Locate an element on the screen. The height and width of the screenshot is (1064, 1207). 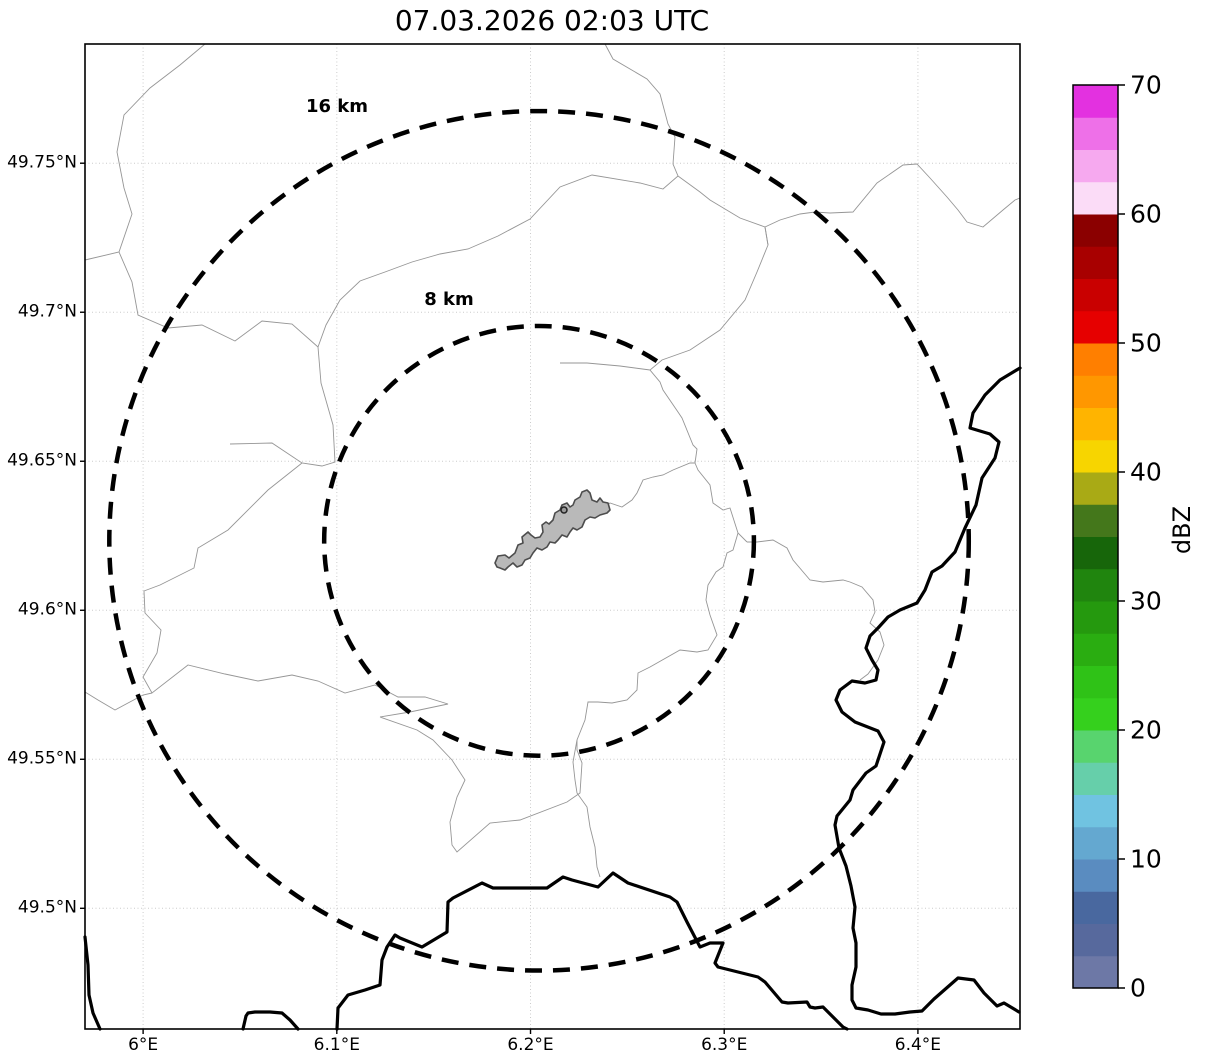
airport-outline is located at coordinates (552, 530).